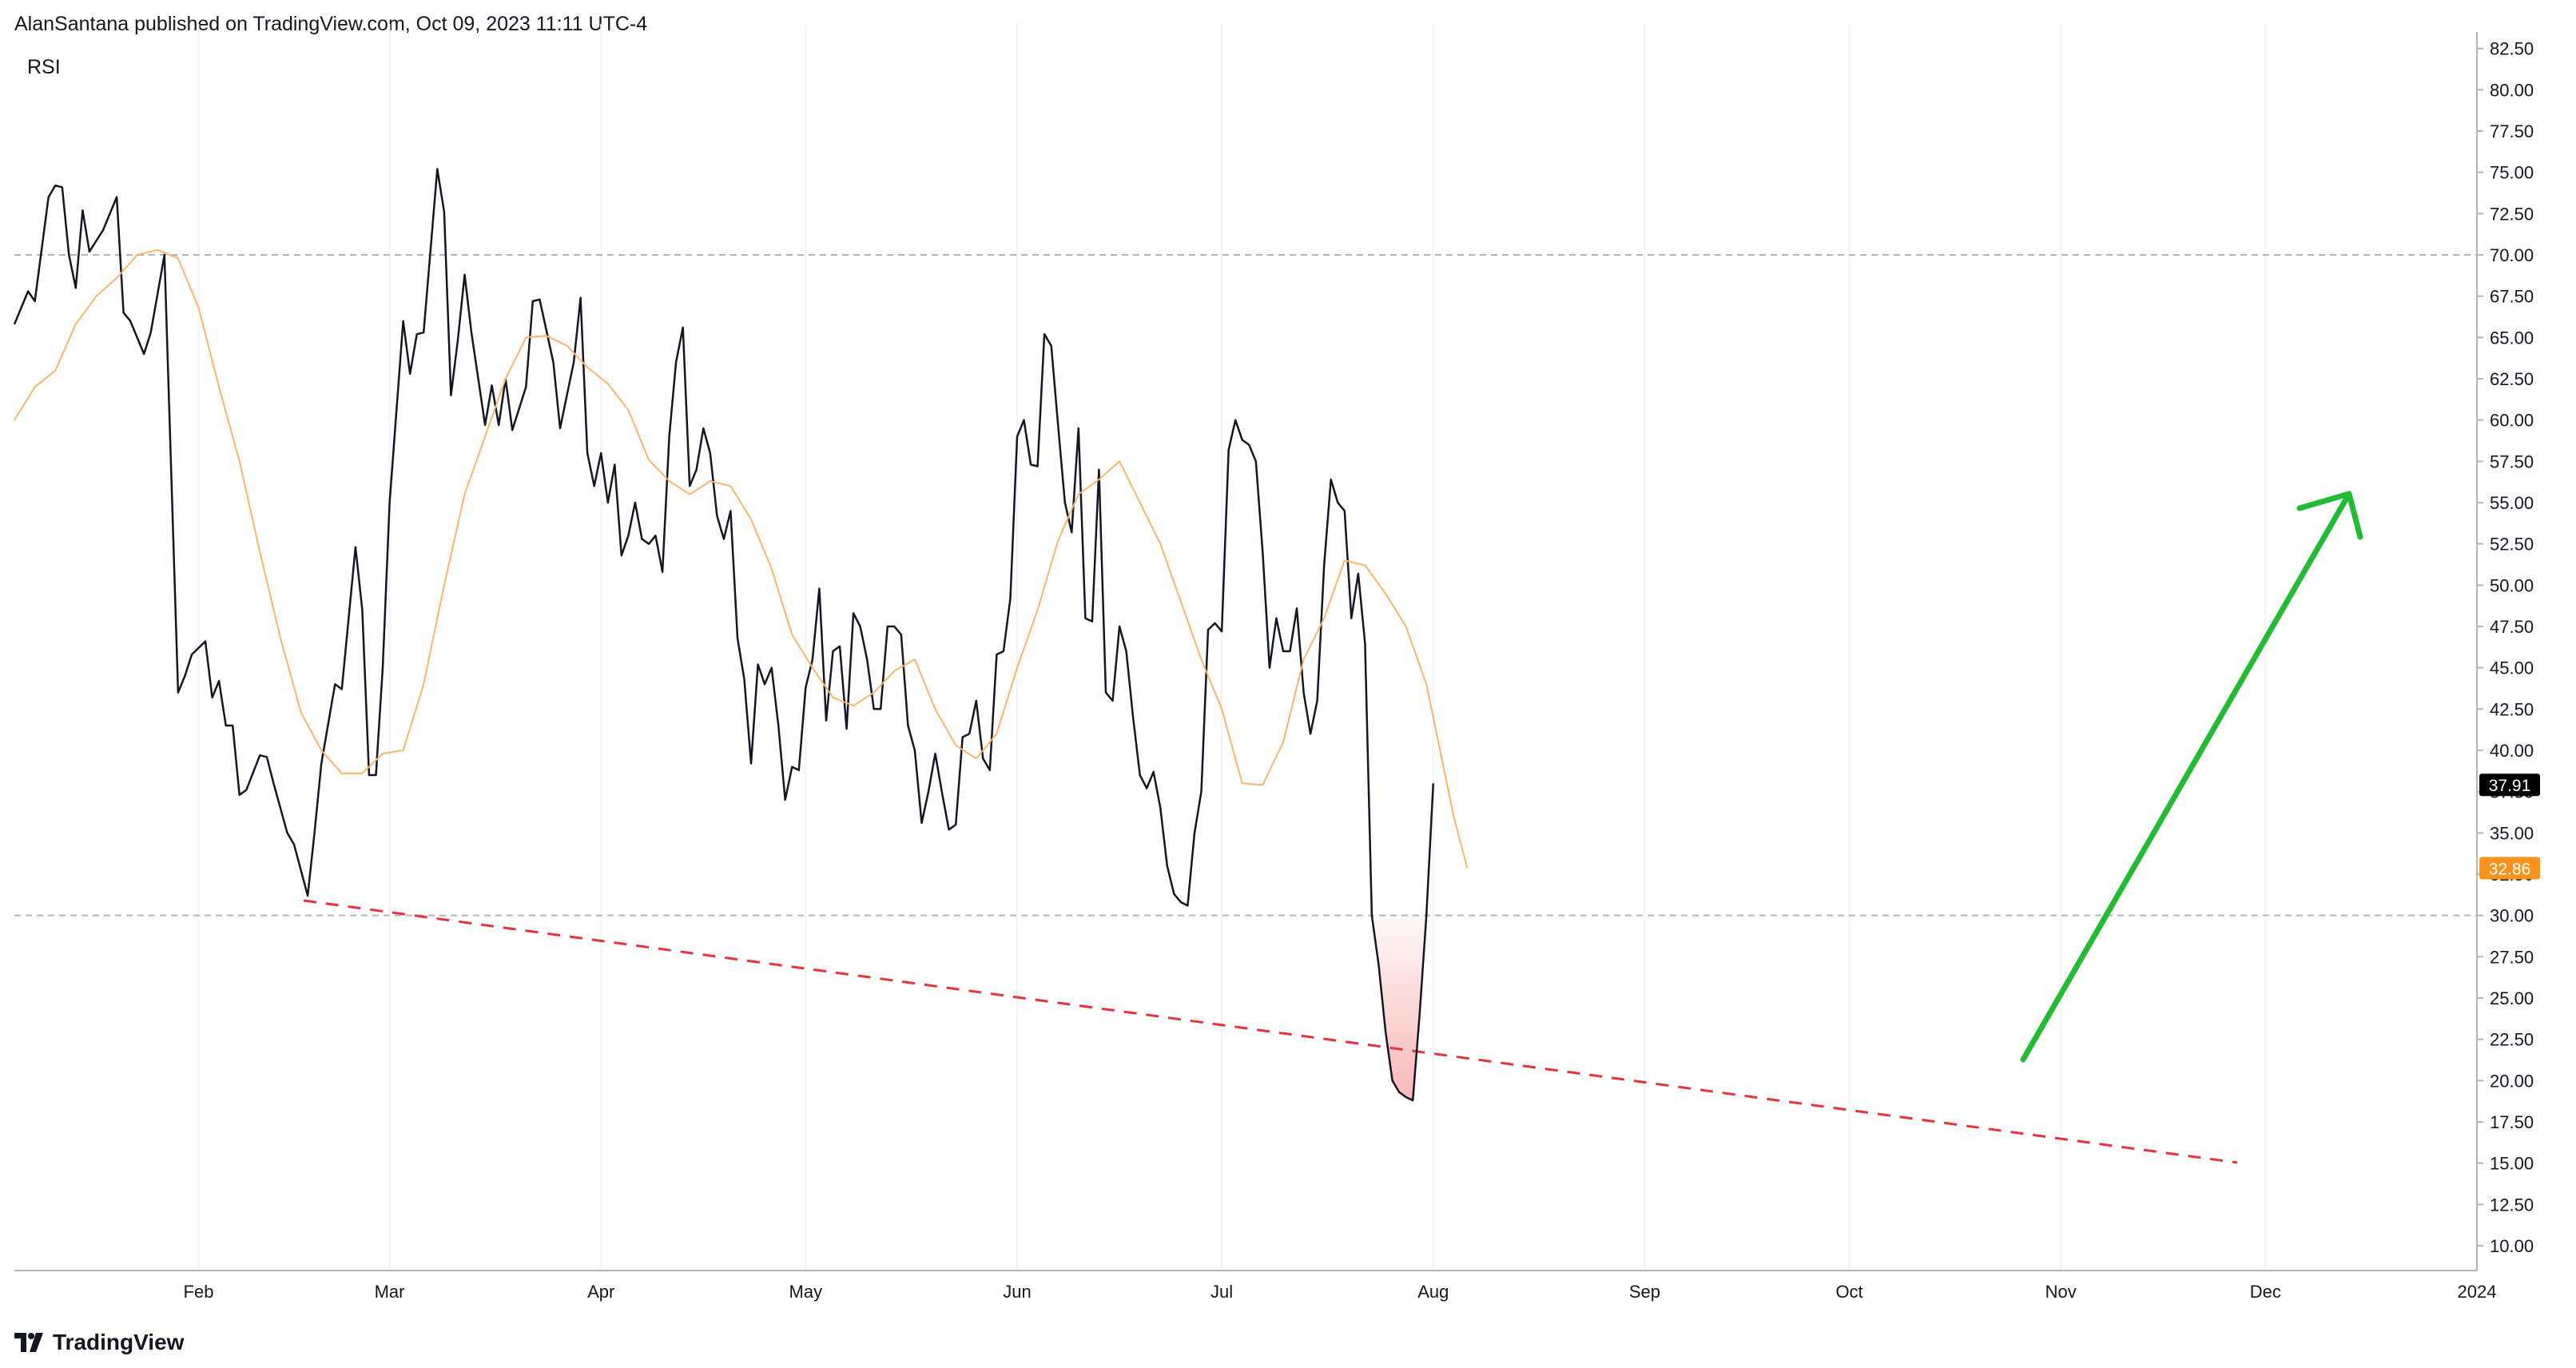  Describe the element at coordinates (2512, 90) in the screenshot. I see `y-tick-label: 80.00` at that location.